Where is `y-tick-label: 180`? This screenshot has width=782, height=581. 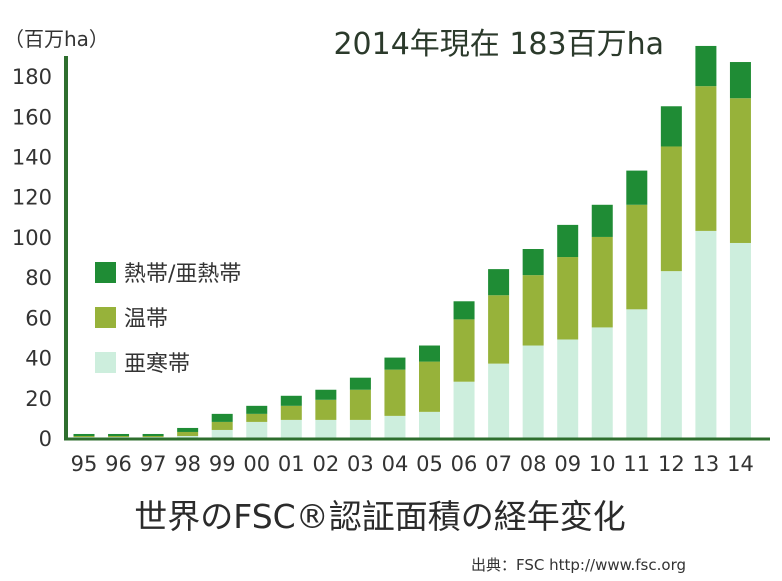 y-tick-label: 180 is located at coordinates (32, 77).